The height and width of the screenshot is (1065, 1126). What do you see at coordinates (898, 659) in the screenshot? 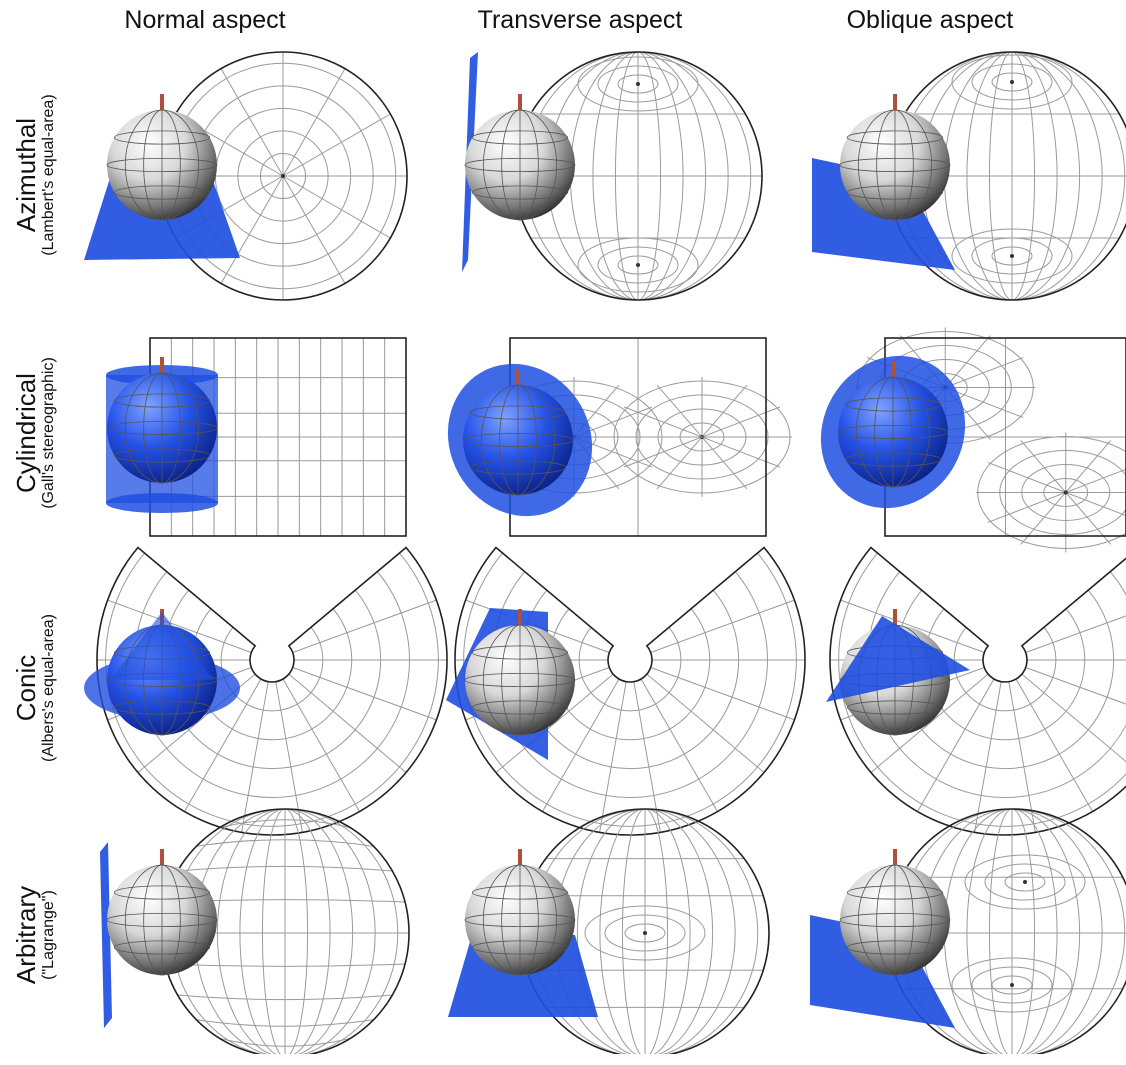
I see `cone-oblique` at bounding box center [898, 659].